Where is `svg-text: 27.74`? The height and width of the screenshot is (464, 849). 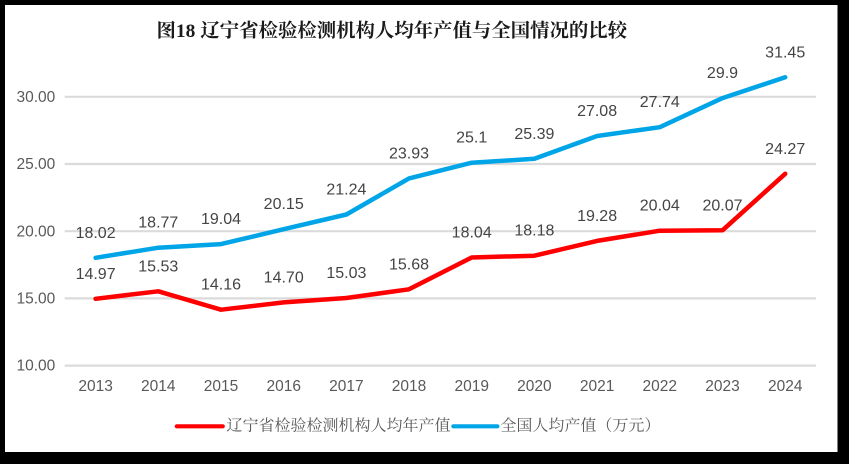 svg-text: 27.74 is located at coordinates (660, 102).